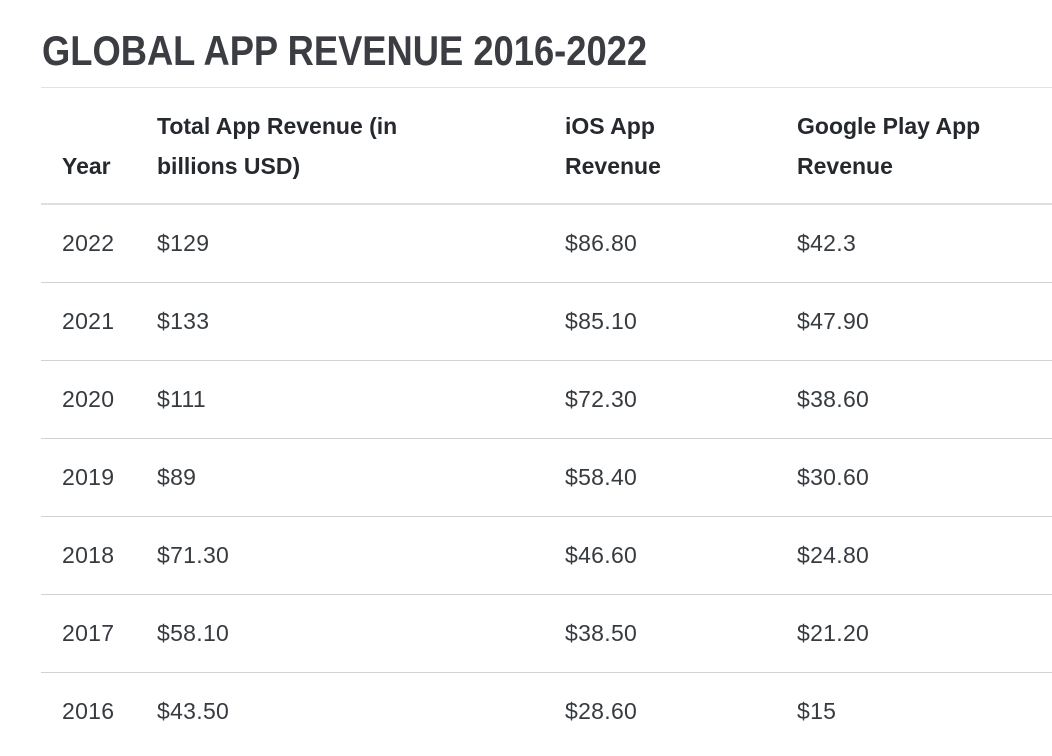  I want to click on table-row: 2016 $43.50 $28.60 $15, so click(546, 712).